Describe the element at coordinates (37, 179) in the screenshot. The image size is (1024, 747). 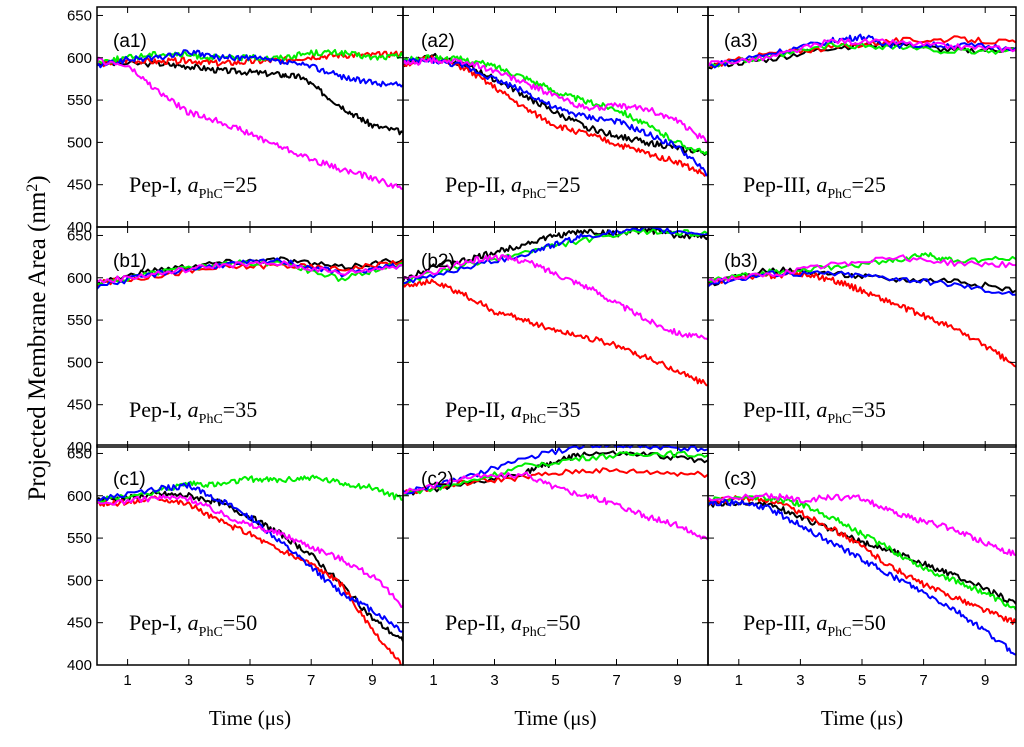
I see `y-axis-label-tail: )` at that location.